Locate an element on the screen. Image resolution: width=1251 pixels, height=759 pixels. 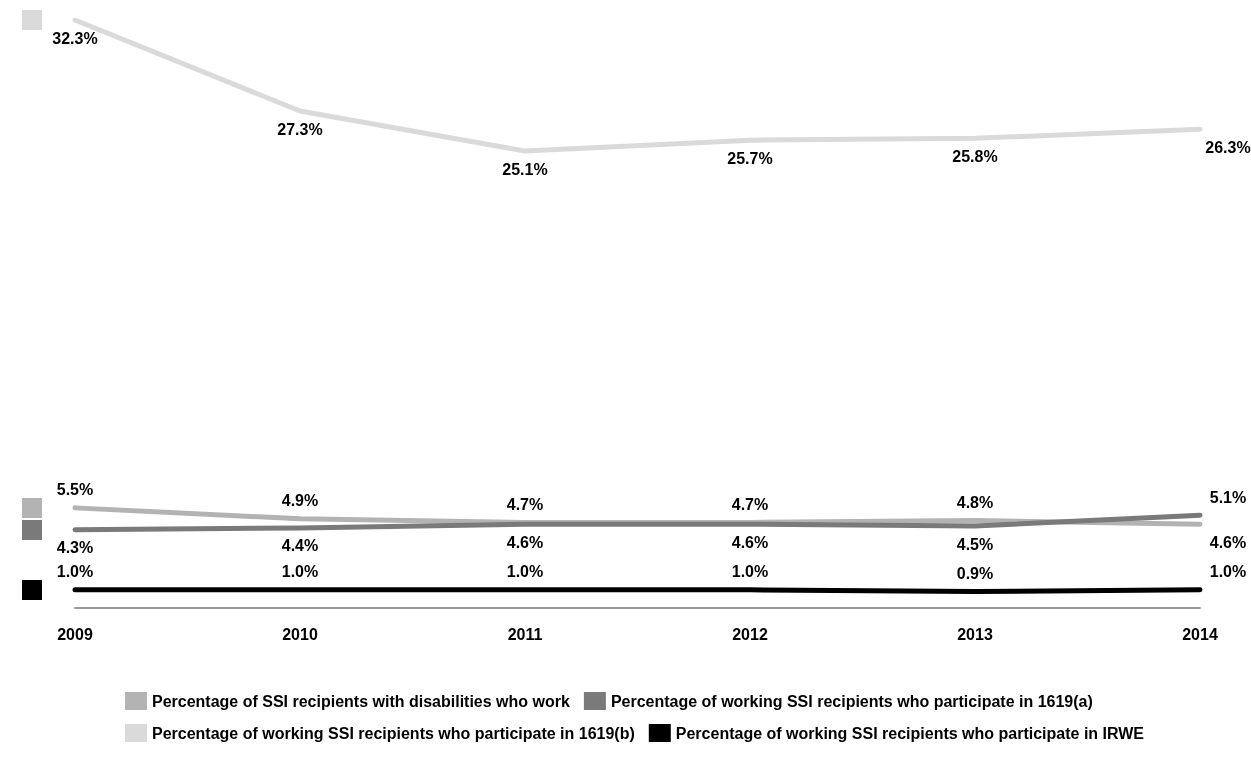
data-label: 25.7% is located at coordinates (750, 158).